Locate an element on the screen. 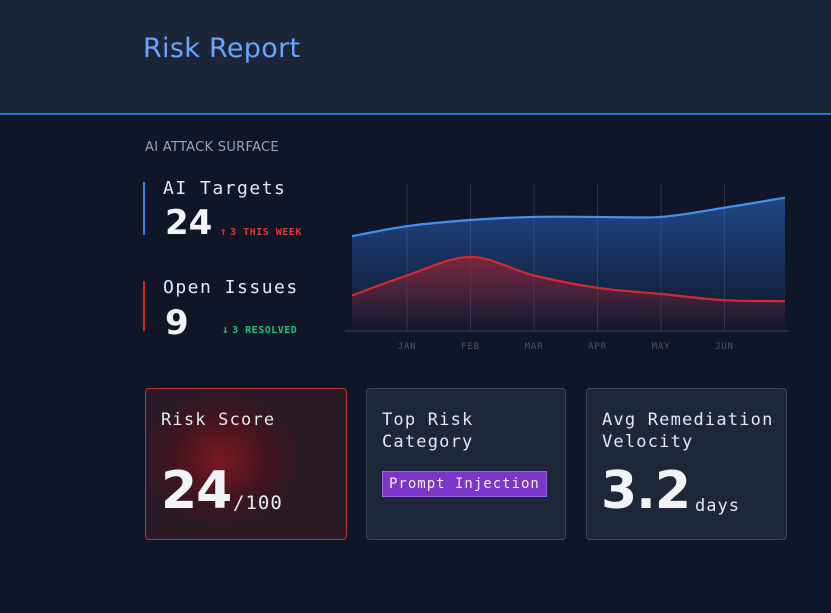  delta-badge: ↓ 3 RESOLVED is located at coordinates (259, 329).